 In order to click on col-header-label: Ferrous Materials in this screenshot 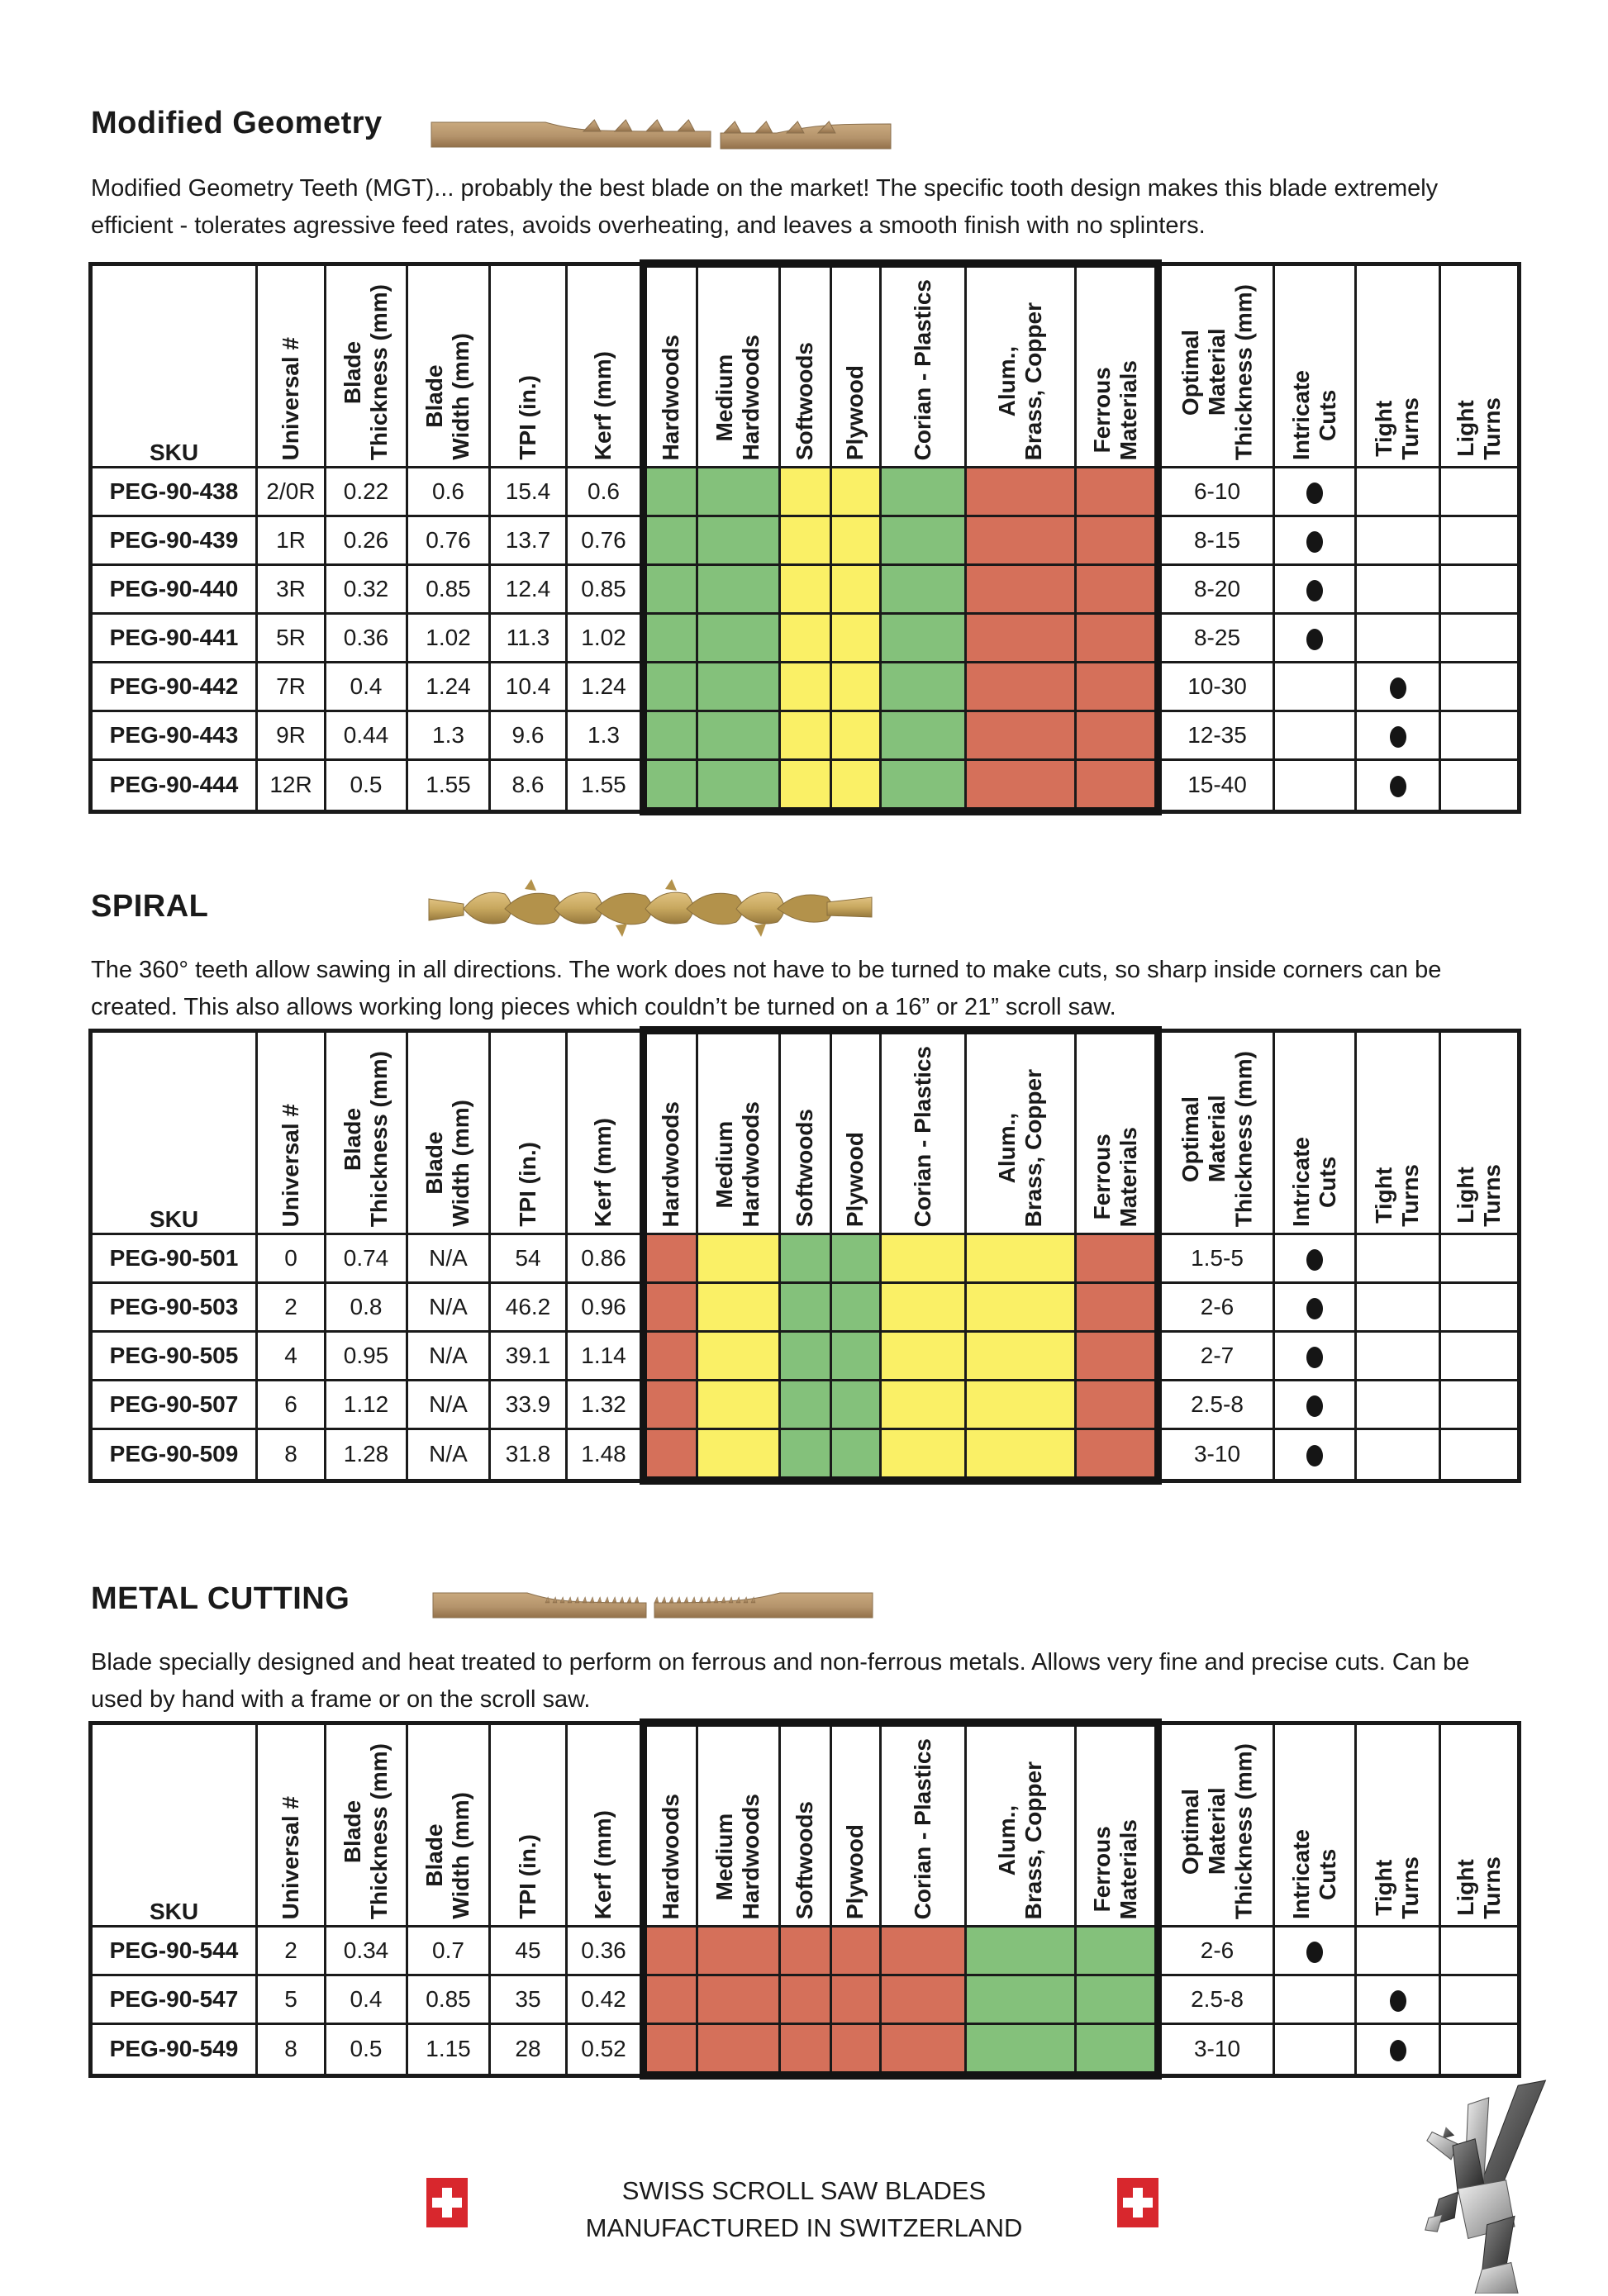, I will do `click(1114, 1869)`.